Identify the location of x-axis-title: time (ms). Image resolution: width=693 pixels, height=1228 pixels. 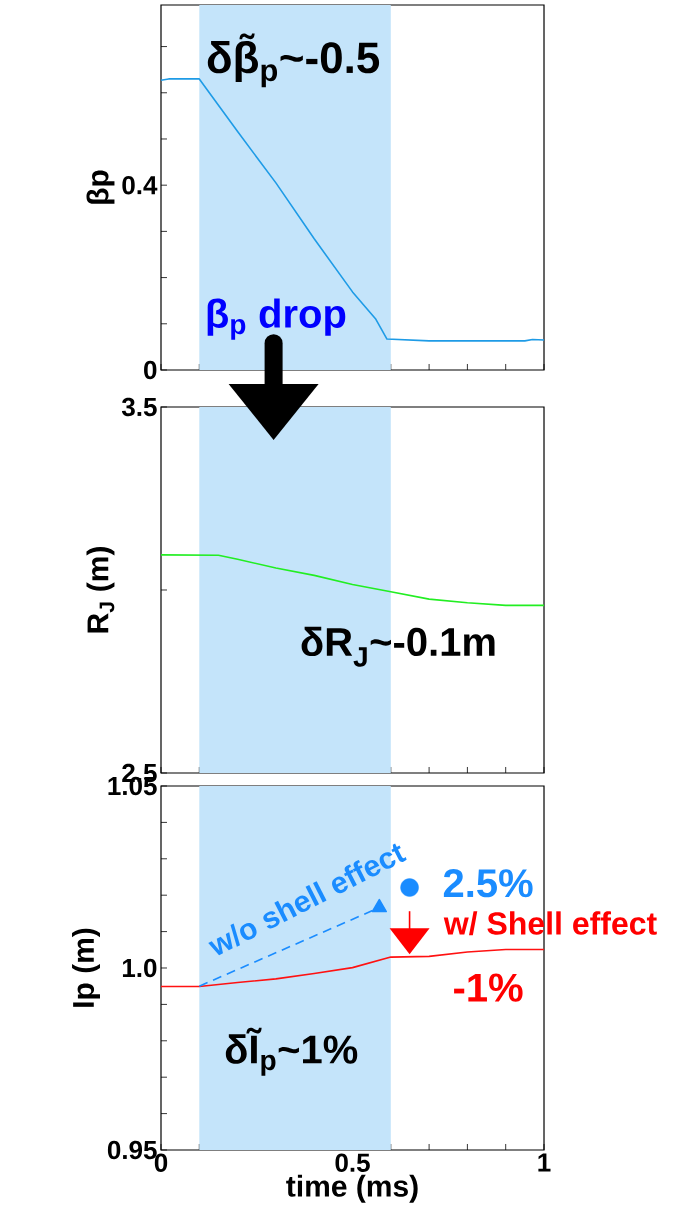
(352, 1188).